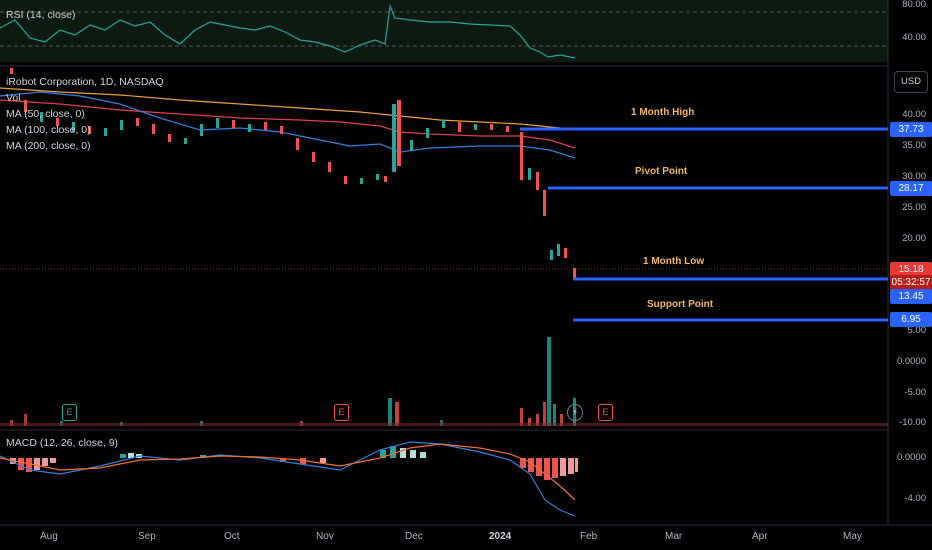  Describe the element at coordinates (914, 114) in the screenshot. I see `price-tick-40: 40.00` at that location.